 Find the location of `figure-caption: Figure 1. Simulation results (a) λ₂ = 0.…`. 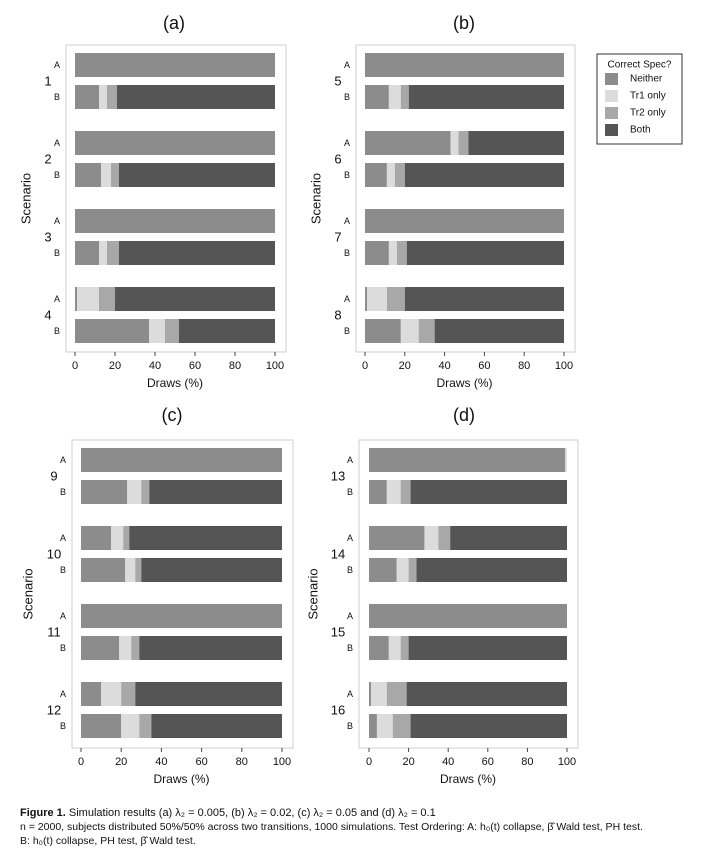

figure-caption: Figure 1. Simulation results (a) λ₂ = 0.… is located at coordinates (357, 827).